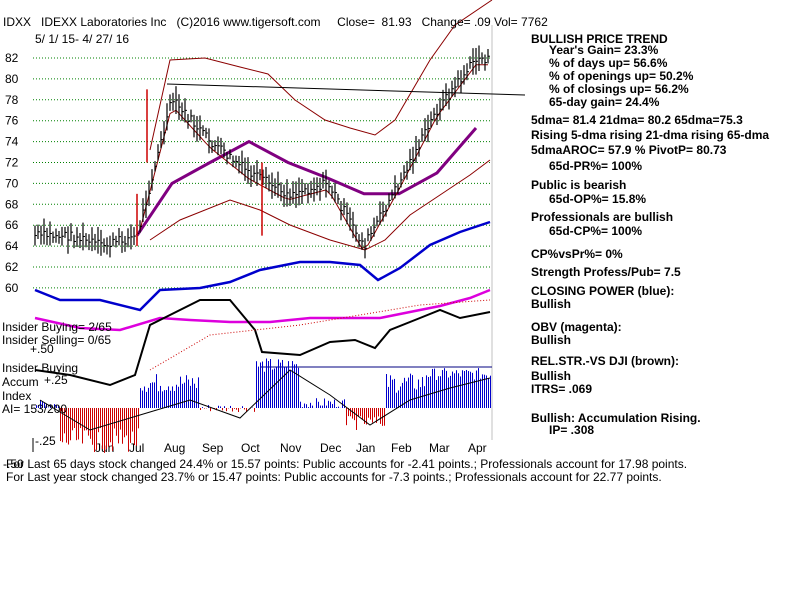  I want to click on relative-strength-line, so click(262, 343).